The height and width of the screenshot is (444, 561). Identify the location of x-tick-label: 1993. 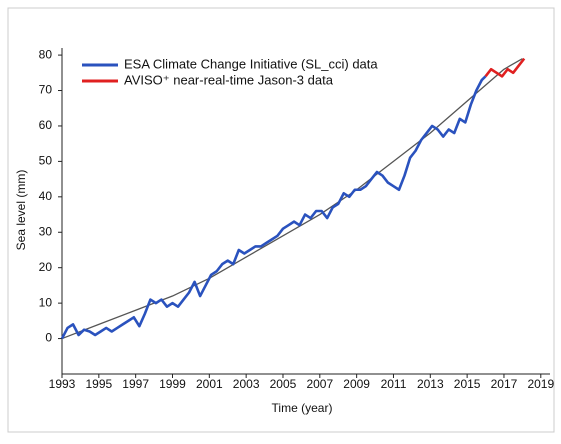
(62, 384).